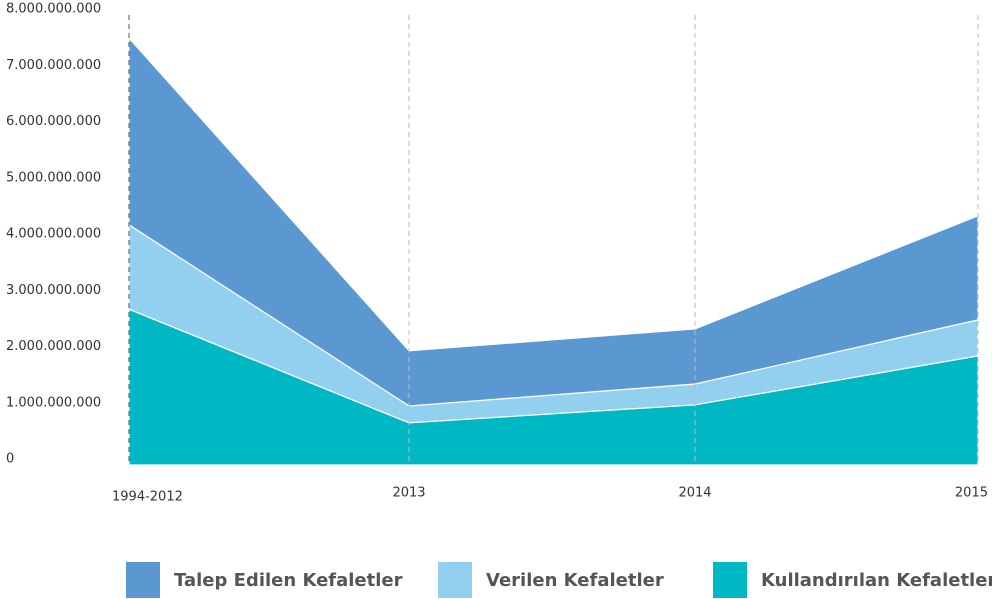 The image size is (992, 599). I want to click on y-tick-label: 5.000.000.000, so click(53, 177).